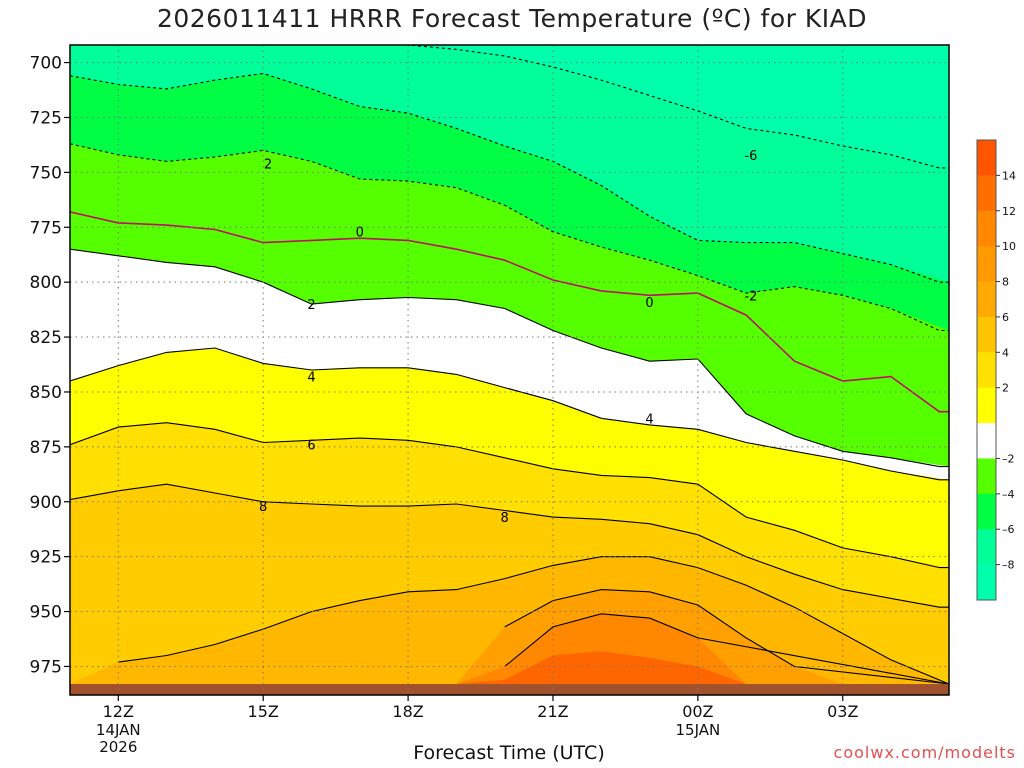 The height and width of the screenshot is (768, 1024). What do you see at coordinates (697, 711) in the screenshot?
I see `x-tick-label: 00Z` at bounding box center [697, 711].